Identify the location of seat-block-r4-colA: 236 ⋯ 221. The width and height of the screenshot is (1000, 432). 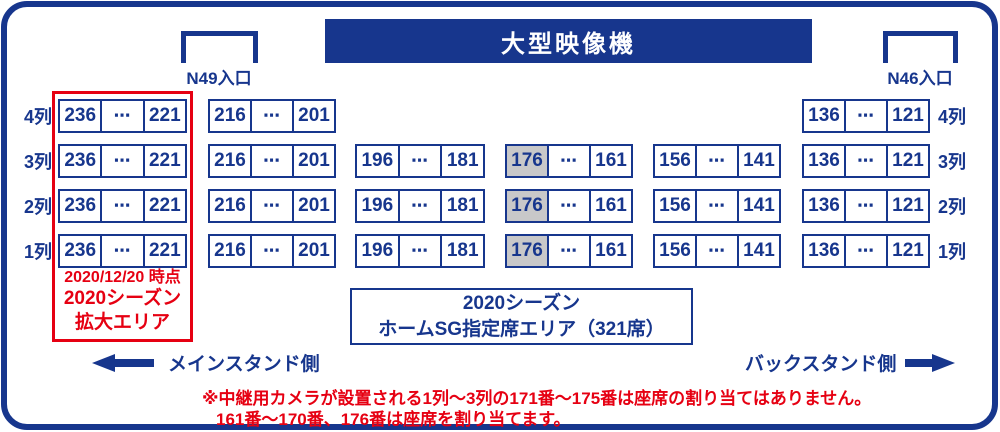
(122, 116).